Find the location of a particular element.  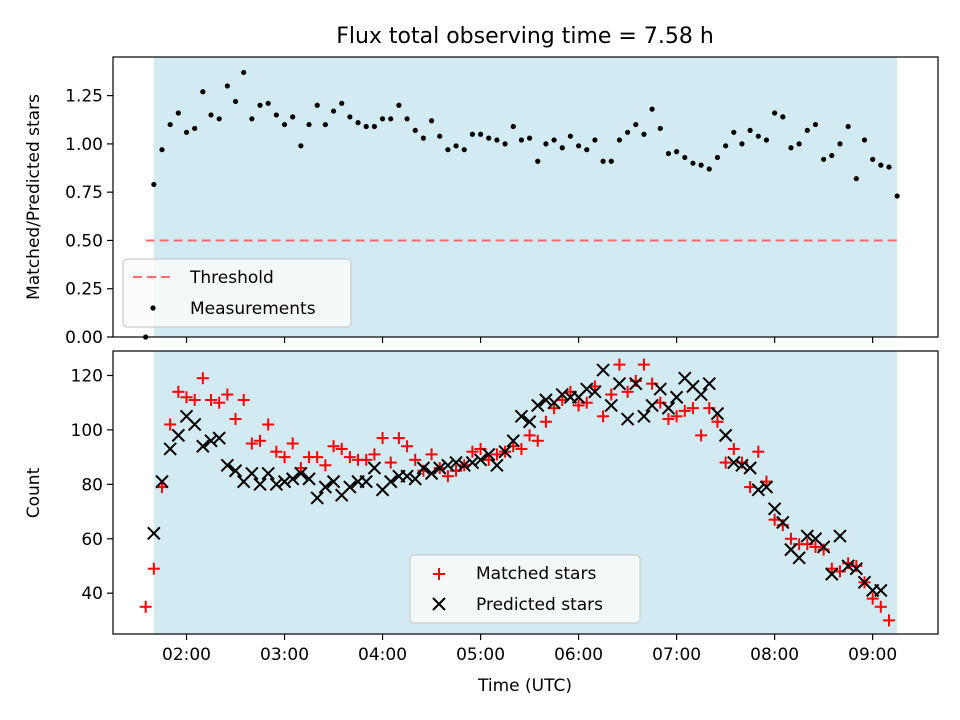

legend-matched-label: Matched stars is located at coordinates (536, 574).